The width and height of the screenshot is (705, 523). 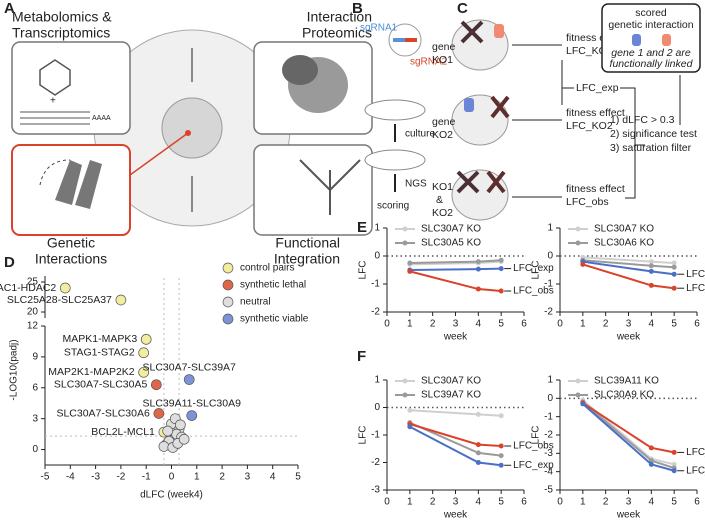 What do you see at coordinates (70, 477) in the screenshot?
I see `x-tick-label: -4` at bounding box center [70, 477].